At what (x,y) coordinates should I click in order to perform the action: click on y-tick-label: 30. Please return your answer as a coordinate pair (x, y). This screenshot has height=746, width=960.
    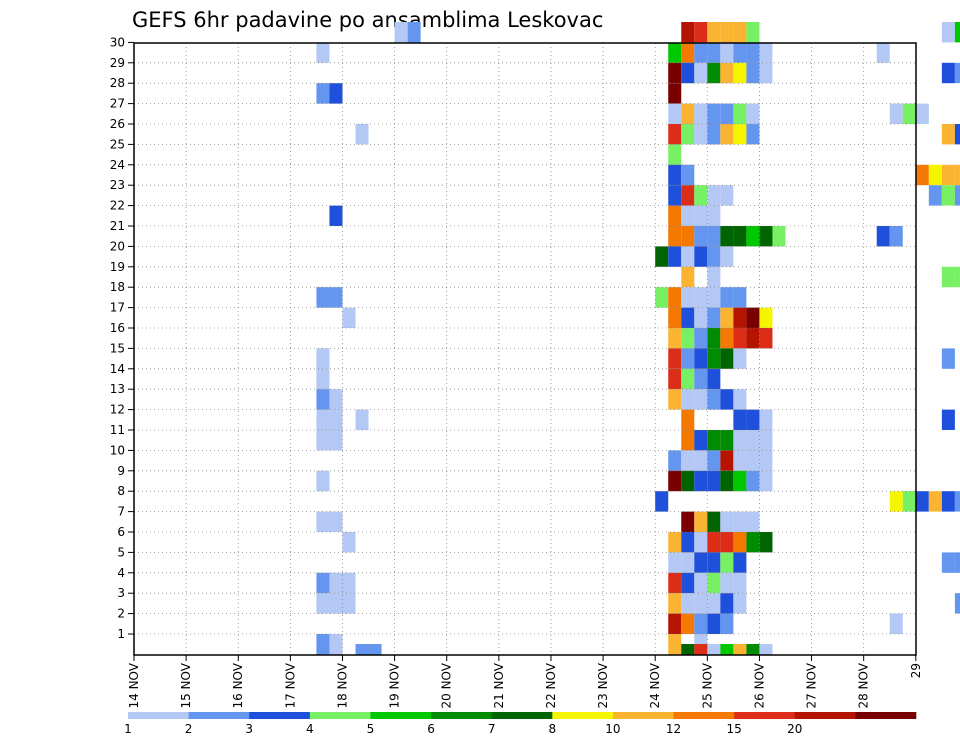
    Looking at the image, I should click on (117, 42).